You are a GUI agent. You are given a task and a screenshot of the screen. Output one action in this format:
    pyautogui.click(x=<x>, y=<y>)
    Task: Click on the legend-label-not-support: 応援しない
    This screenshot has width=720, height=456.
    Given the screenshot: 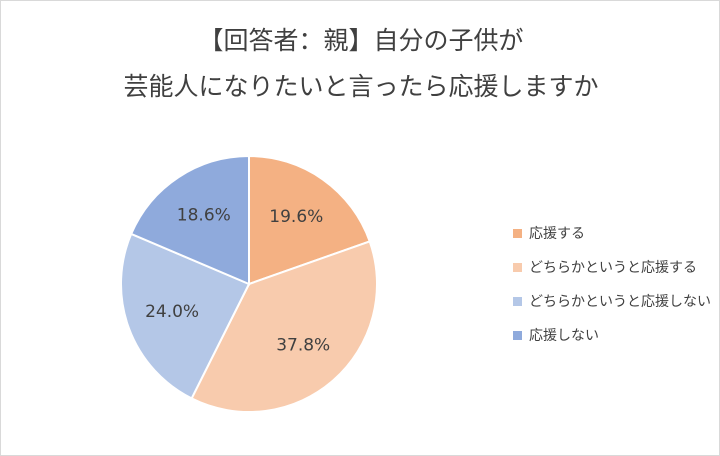 What is the action you would take?
    pyautogui.click(x=564, y=336)
    